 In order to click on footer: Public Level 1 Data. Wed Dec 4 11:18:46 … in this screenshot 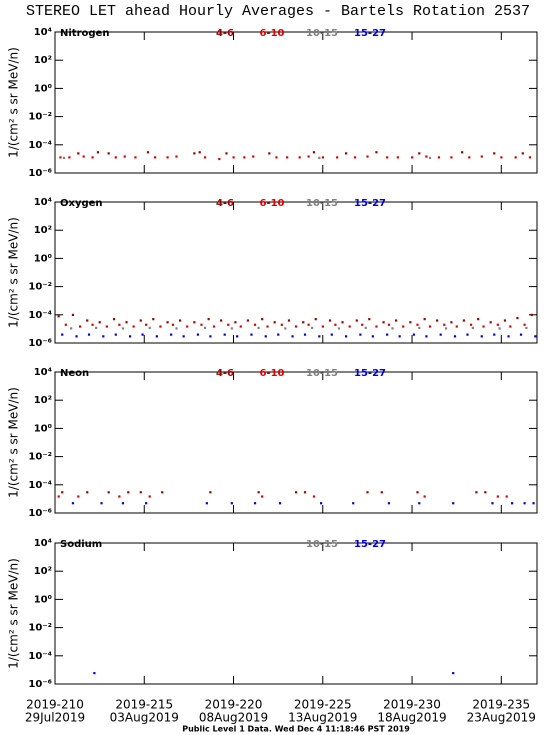, I will do `click(296, 729)`.